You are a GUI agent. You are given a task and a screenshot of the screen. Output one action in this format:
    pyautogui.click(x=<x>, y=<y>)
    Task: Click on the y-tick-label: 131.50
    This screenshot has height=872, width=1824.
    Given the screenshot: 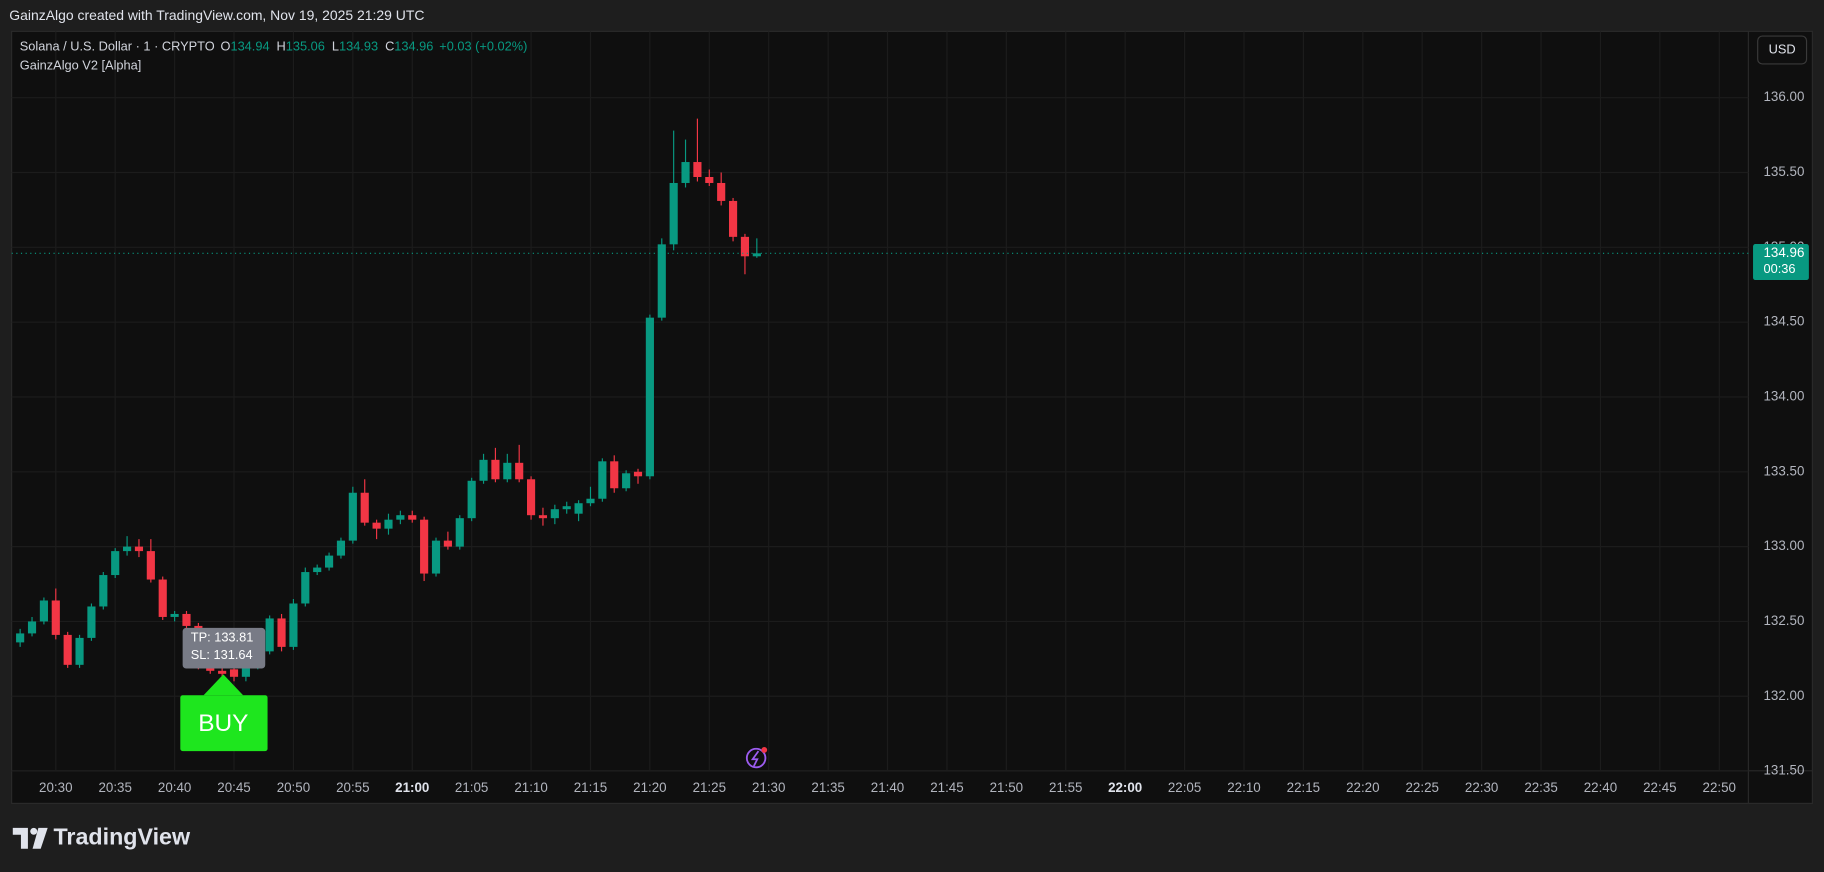 What is the action you would take?
    pyautogui.click(x=1784, y=770)
    